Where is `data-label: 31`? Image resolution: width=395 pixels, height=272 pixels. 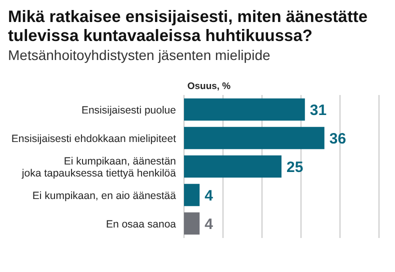
data-label: 31 is located at coordinates (318, 110).